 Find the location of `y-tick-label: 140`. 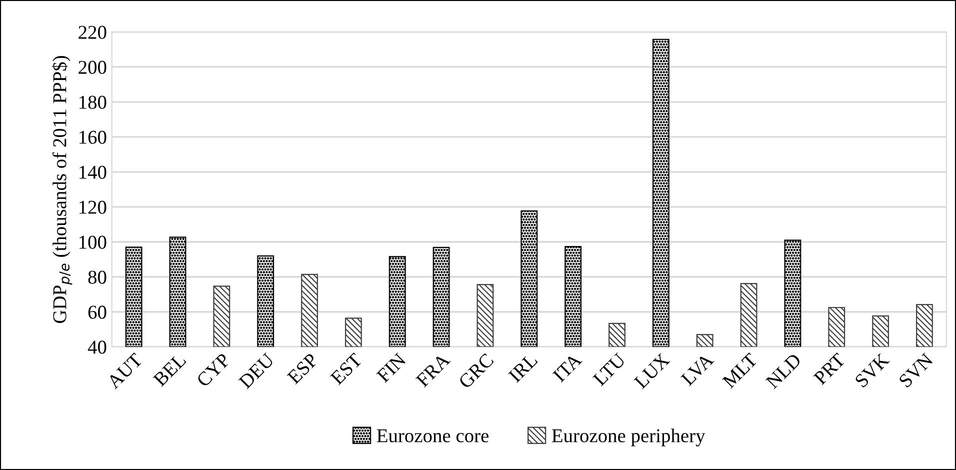

y-tick-label: 140 is located at coordinates (93, 172).